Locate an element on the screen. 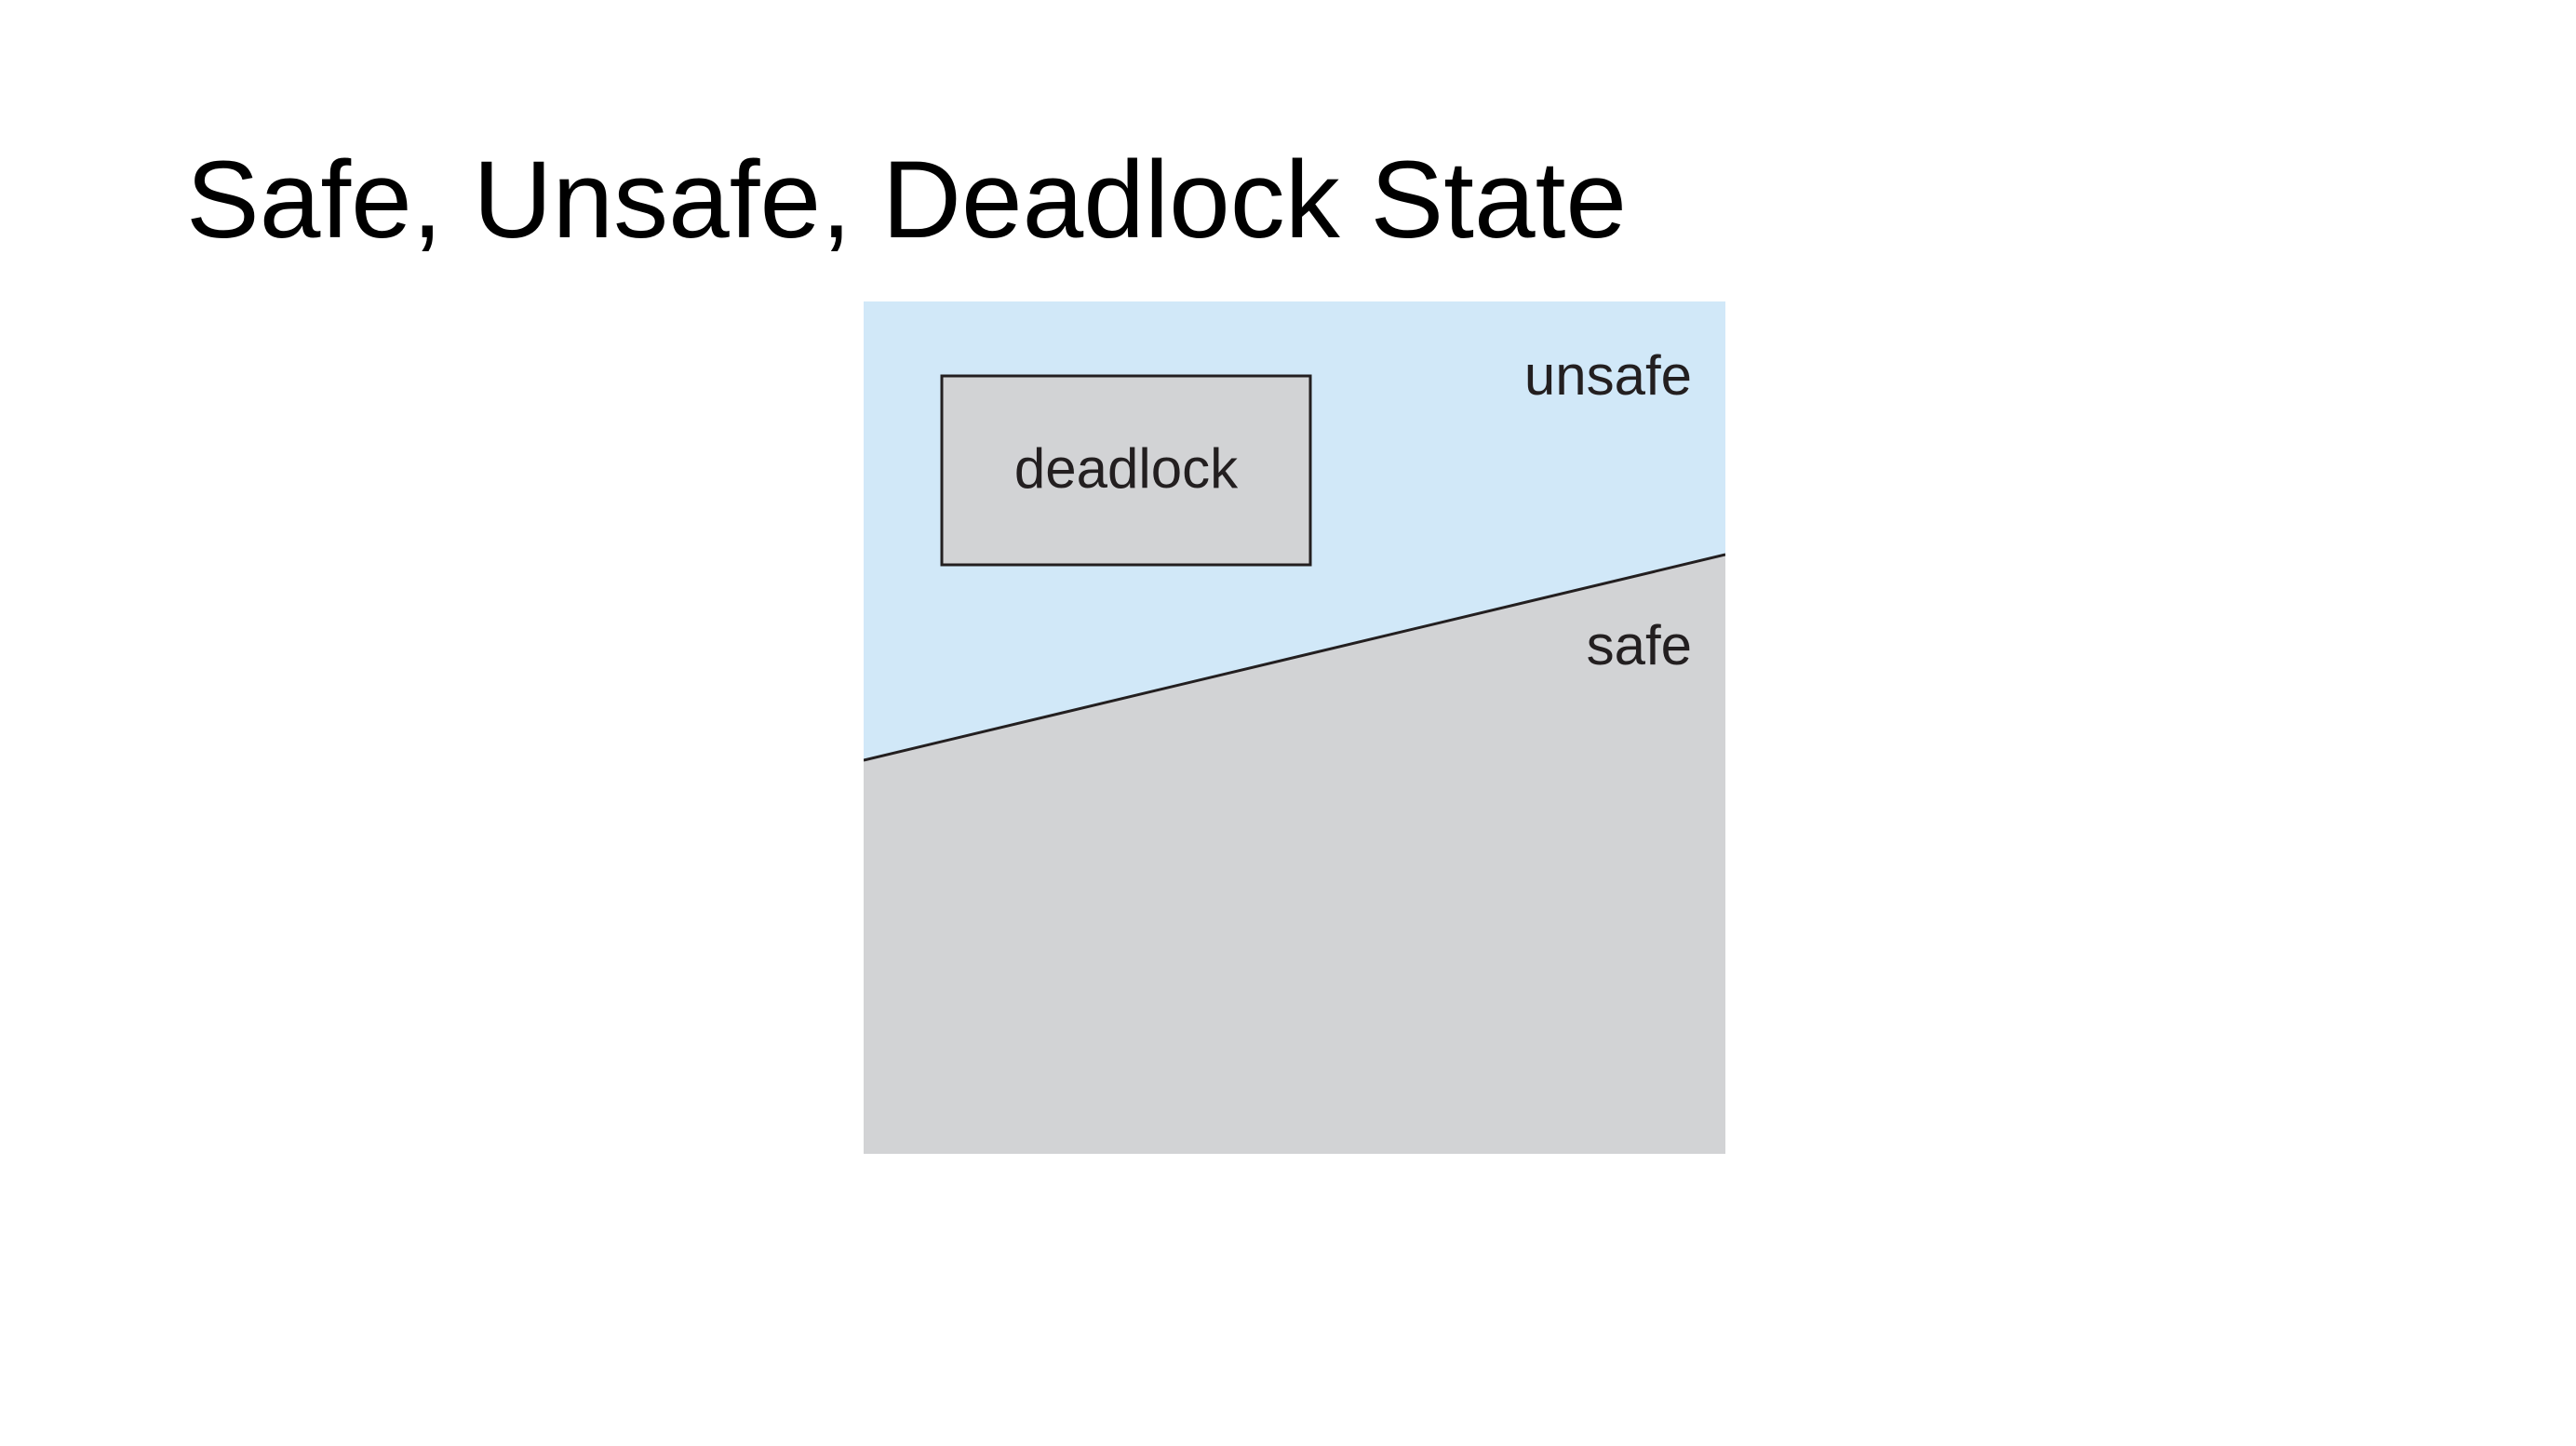 The width and height of the screenshot is (2576, 1446). unsafe-label: unsafe is located at coordinates (1608, 375).